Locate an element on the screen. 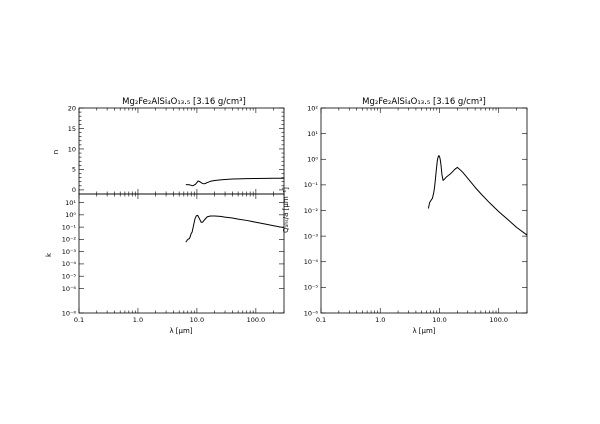 The image size is (600, 424). n-panel-frame is located at coordinates (181, 151).